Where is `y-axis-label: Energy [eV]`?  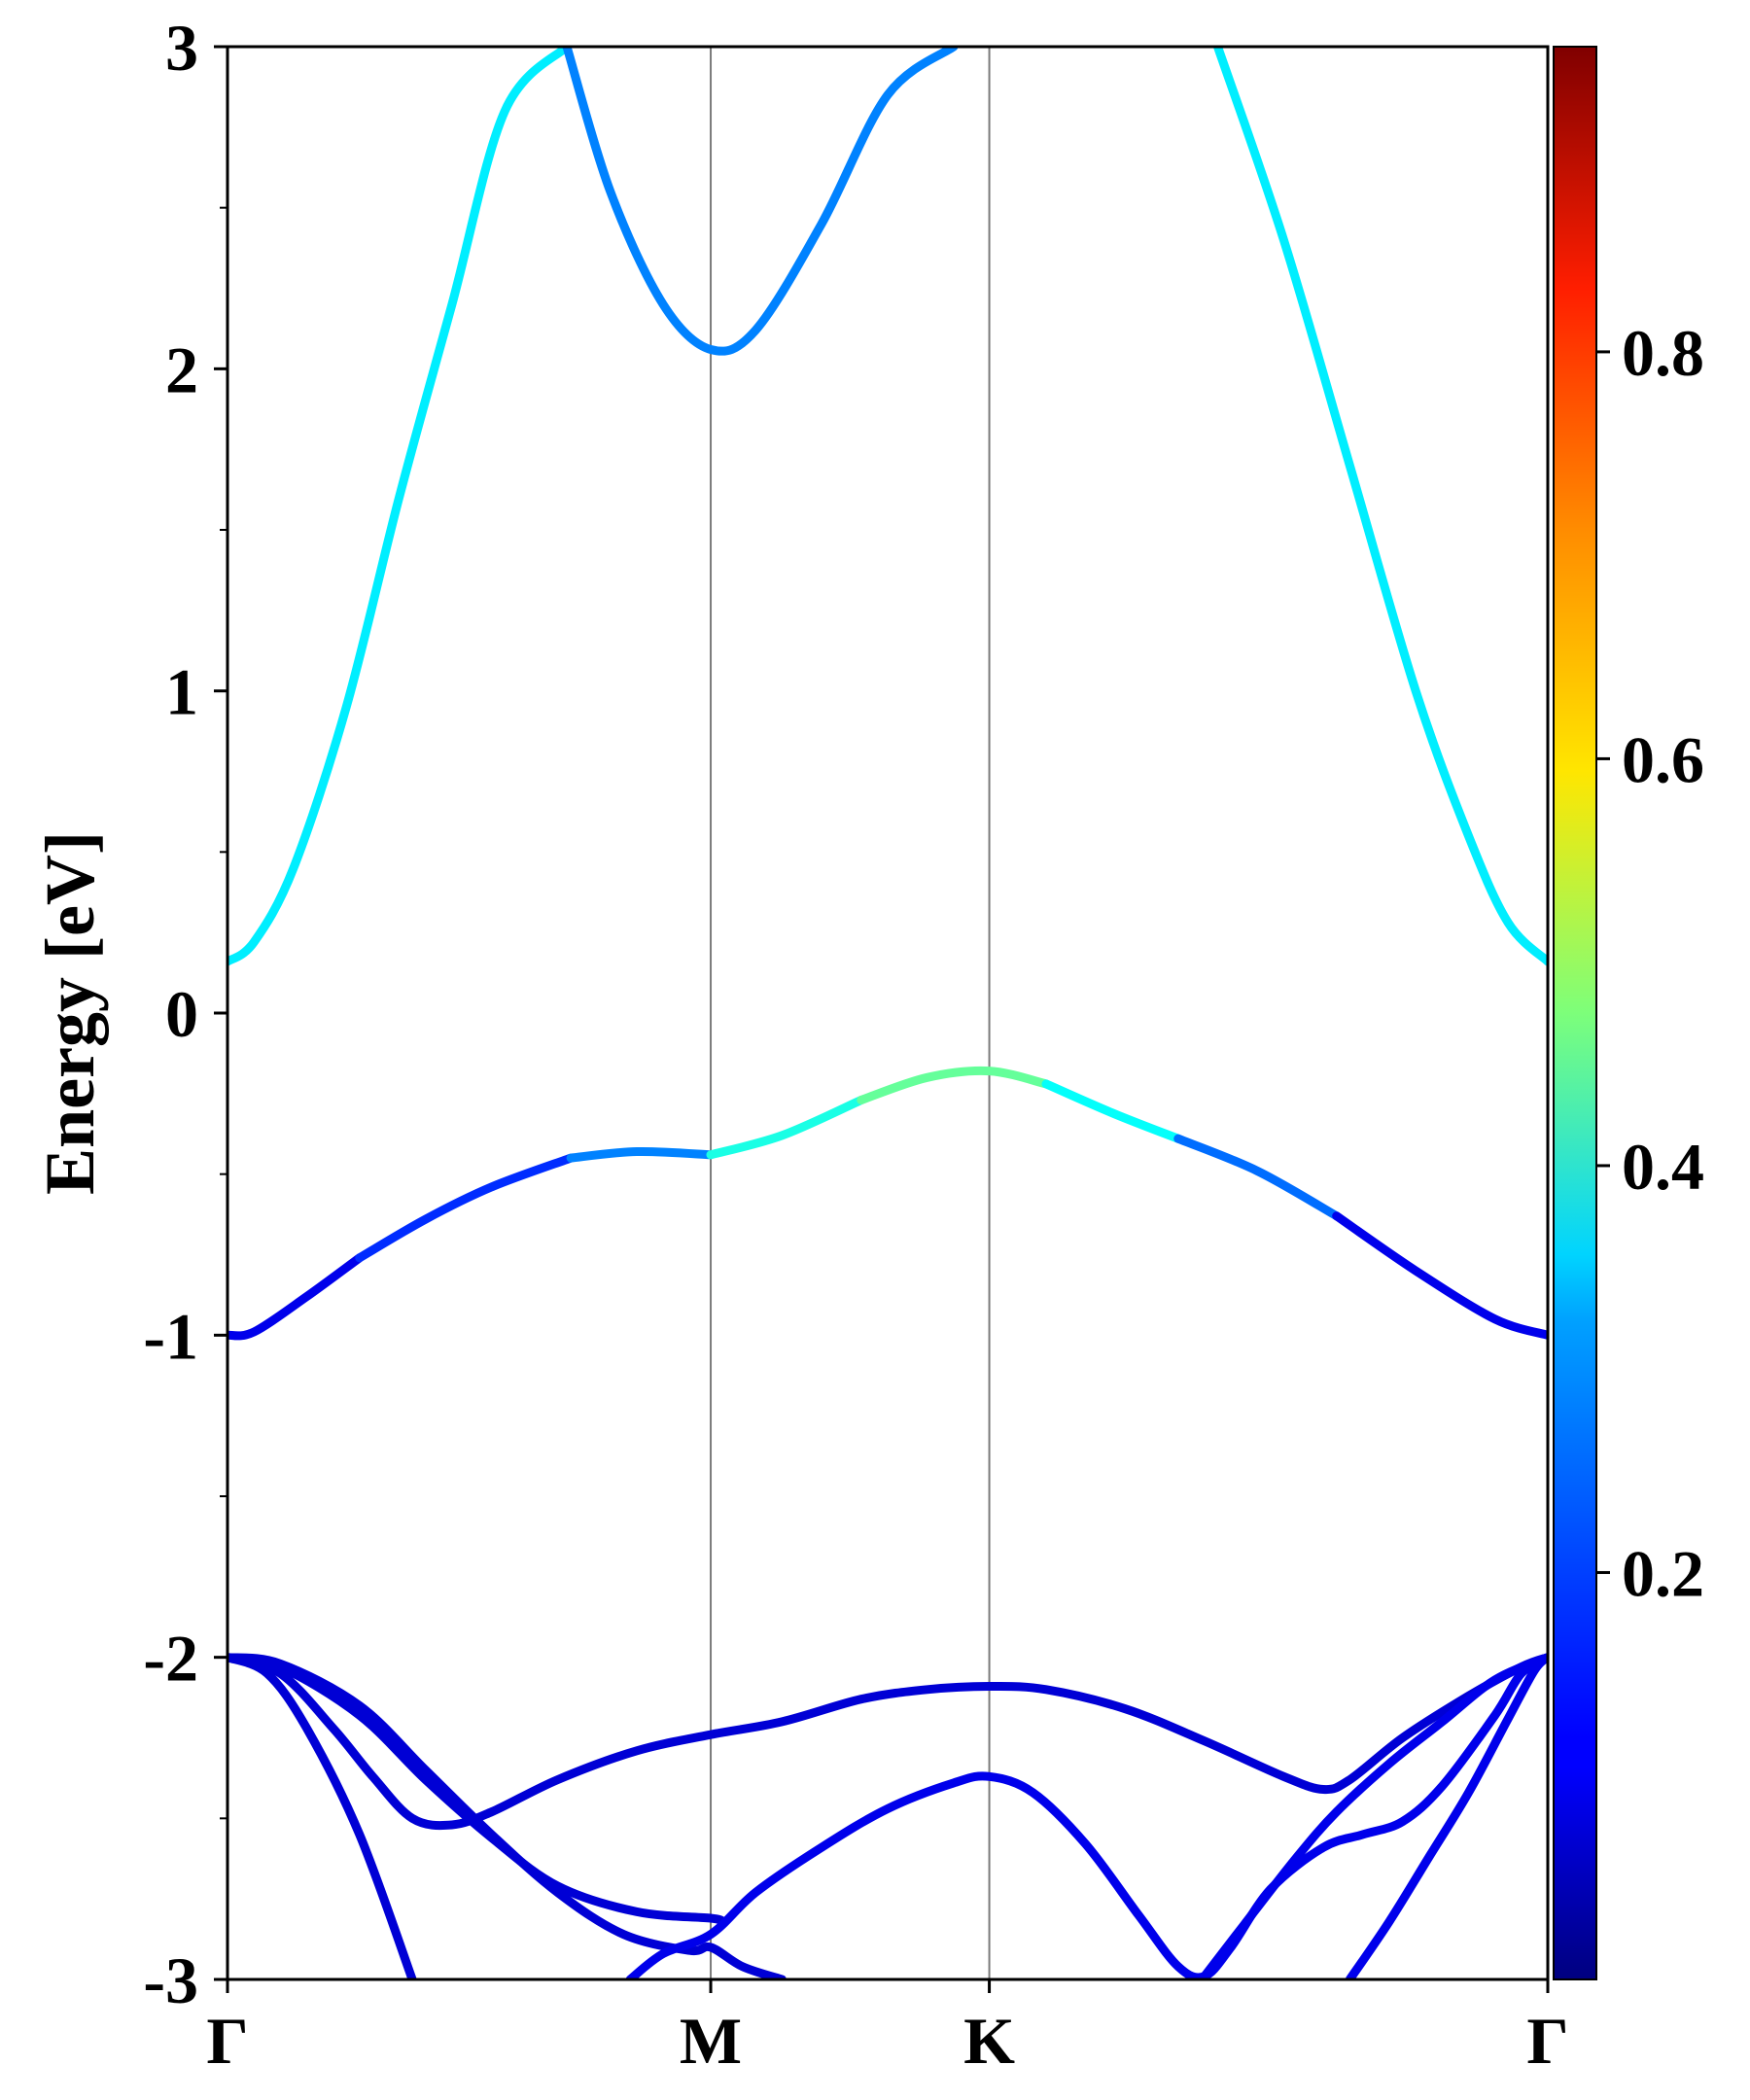 y-axis-label: Energy [eV] is located at coordinates (70, 1013).